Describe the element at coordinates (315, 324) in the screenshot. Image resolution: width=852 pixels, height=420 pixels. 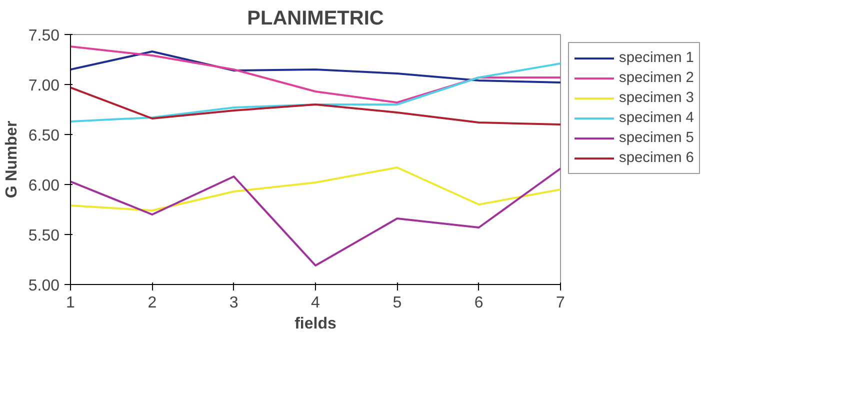
I see `x-axis-title: fields` at that location.